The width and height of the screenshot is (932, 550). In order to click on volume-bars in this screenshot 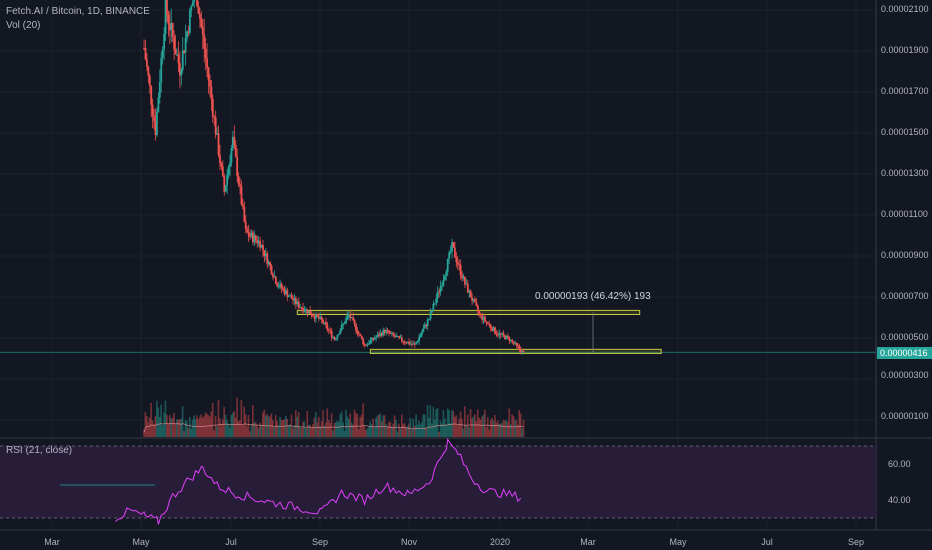, I will do `click(334, 417)`.